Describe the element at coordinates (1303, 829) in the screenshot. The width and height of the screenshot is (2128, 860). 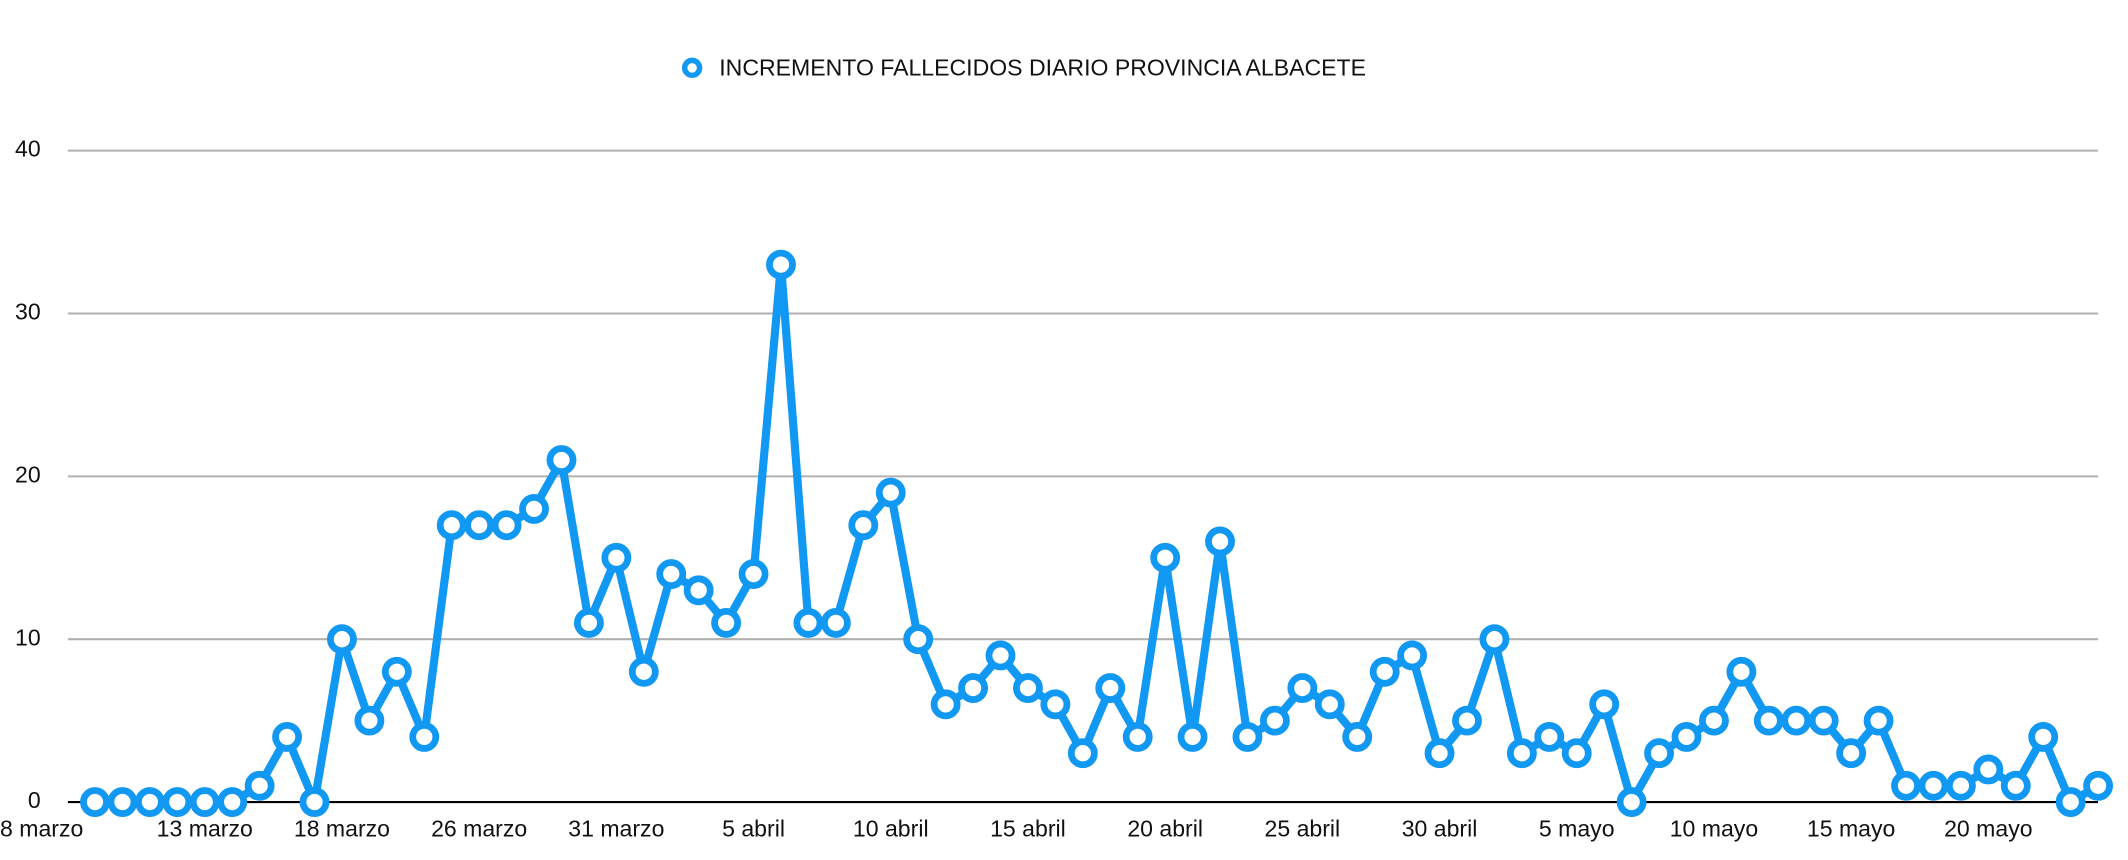
I see `x-tick-label: 25 abril` at that location.